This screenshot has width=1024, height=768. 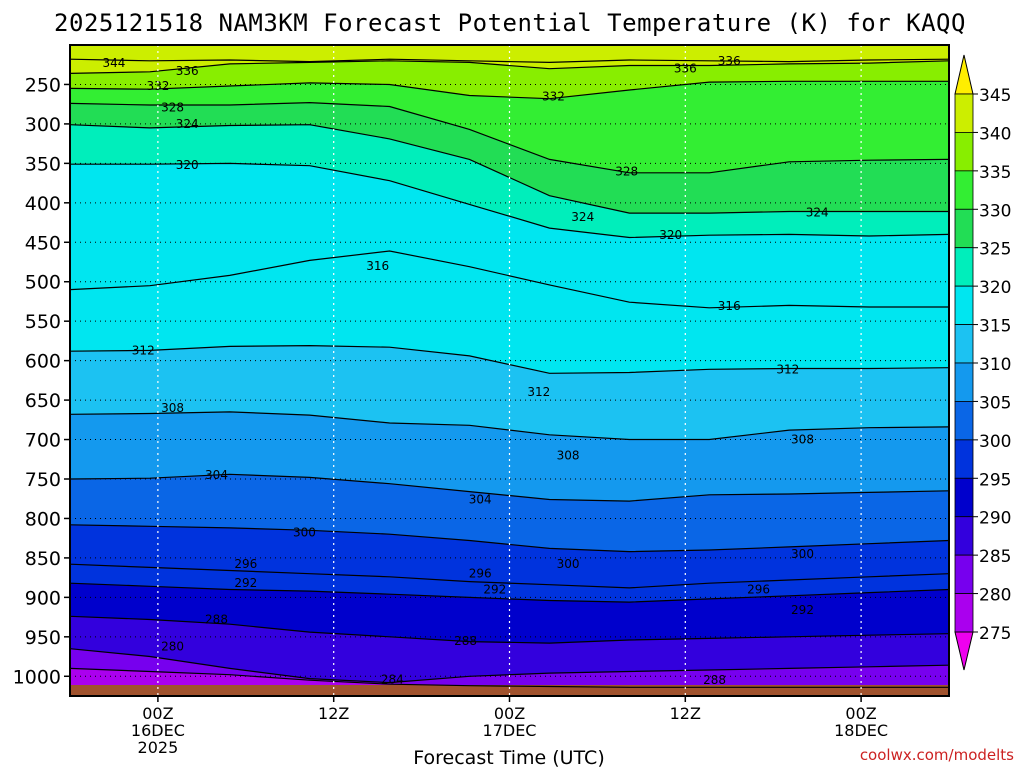 I want to click on contour-label-284: 284, so click(x=392, y=679).